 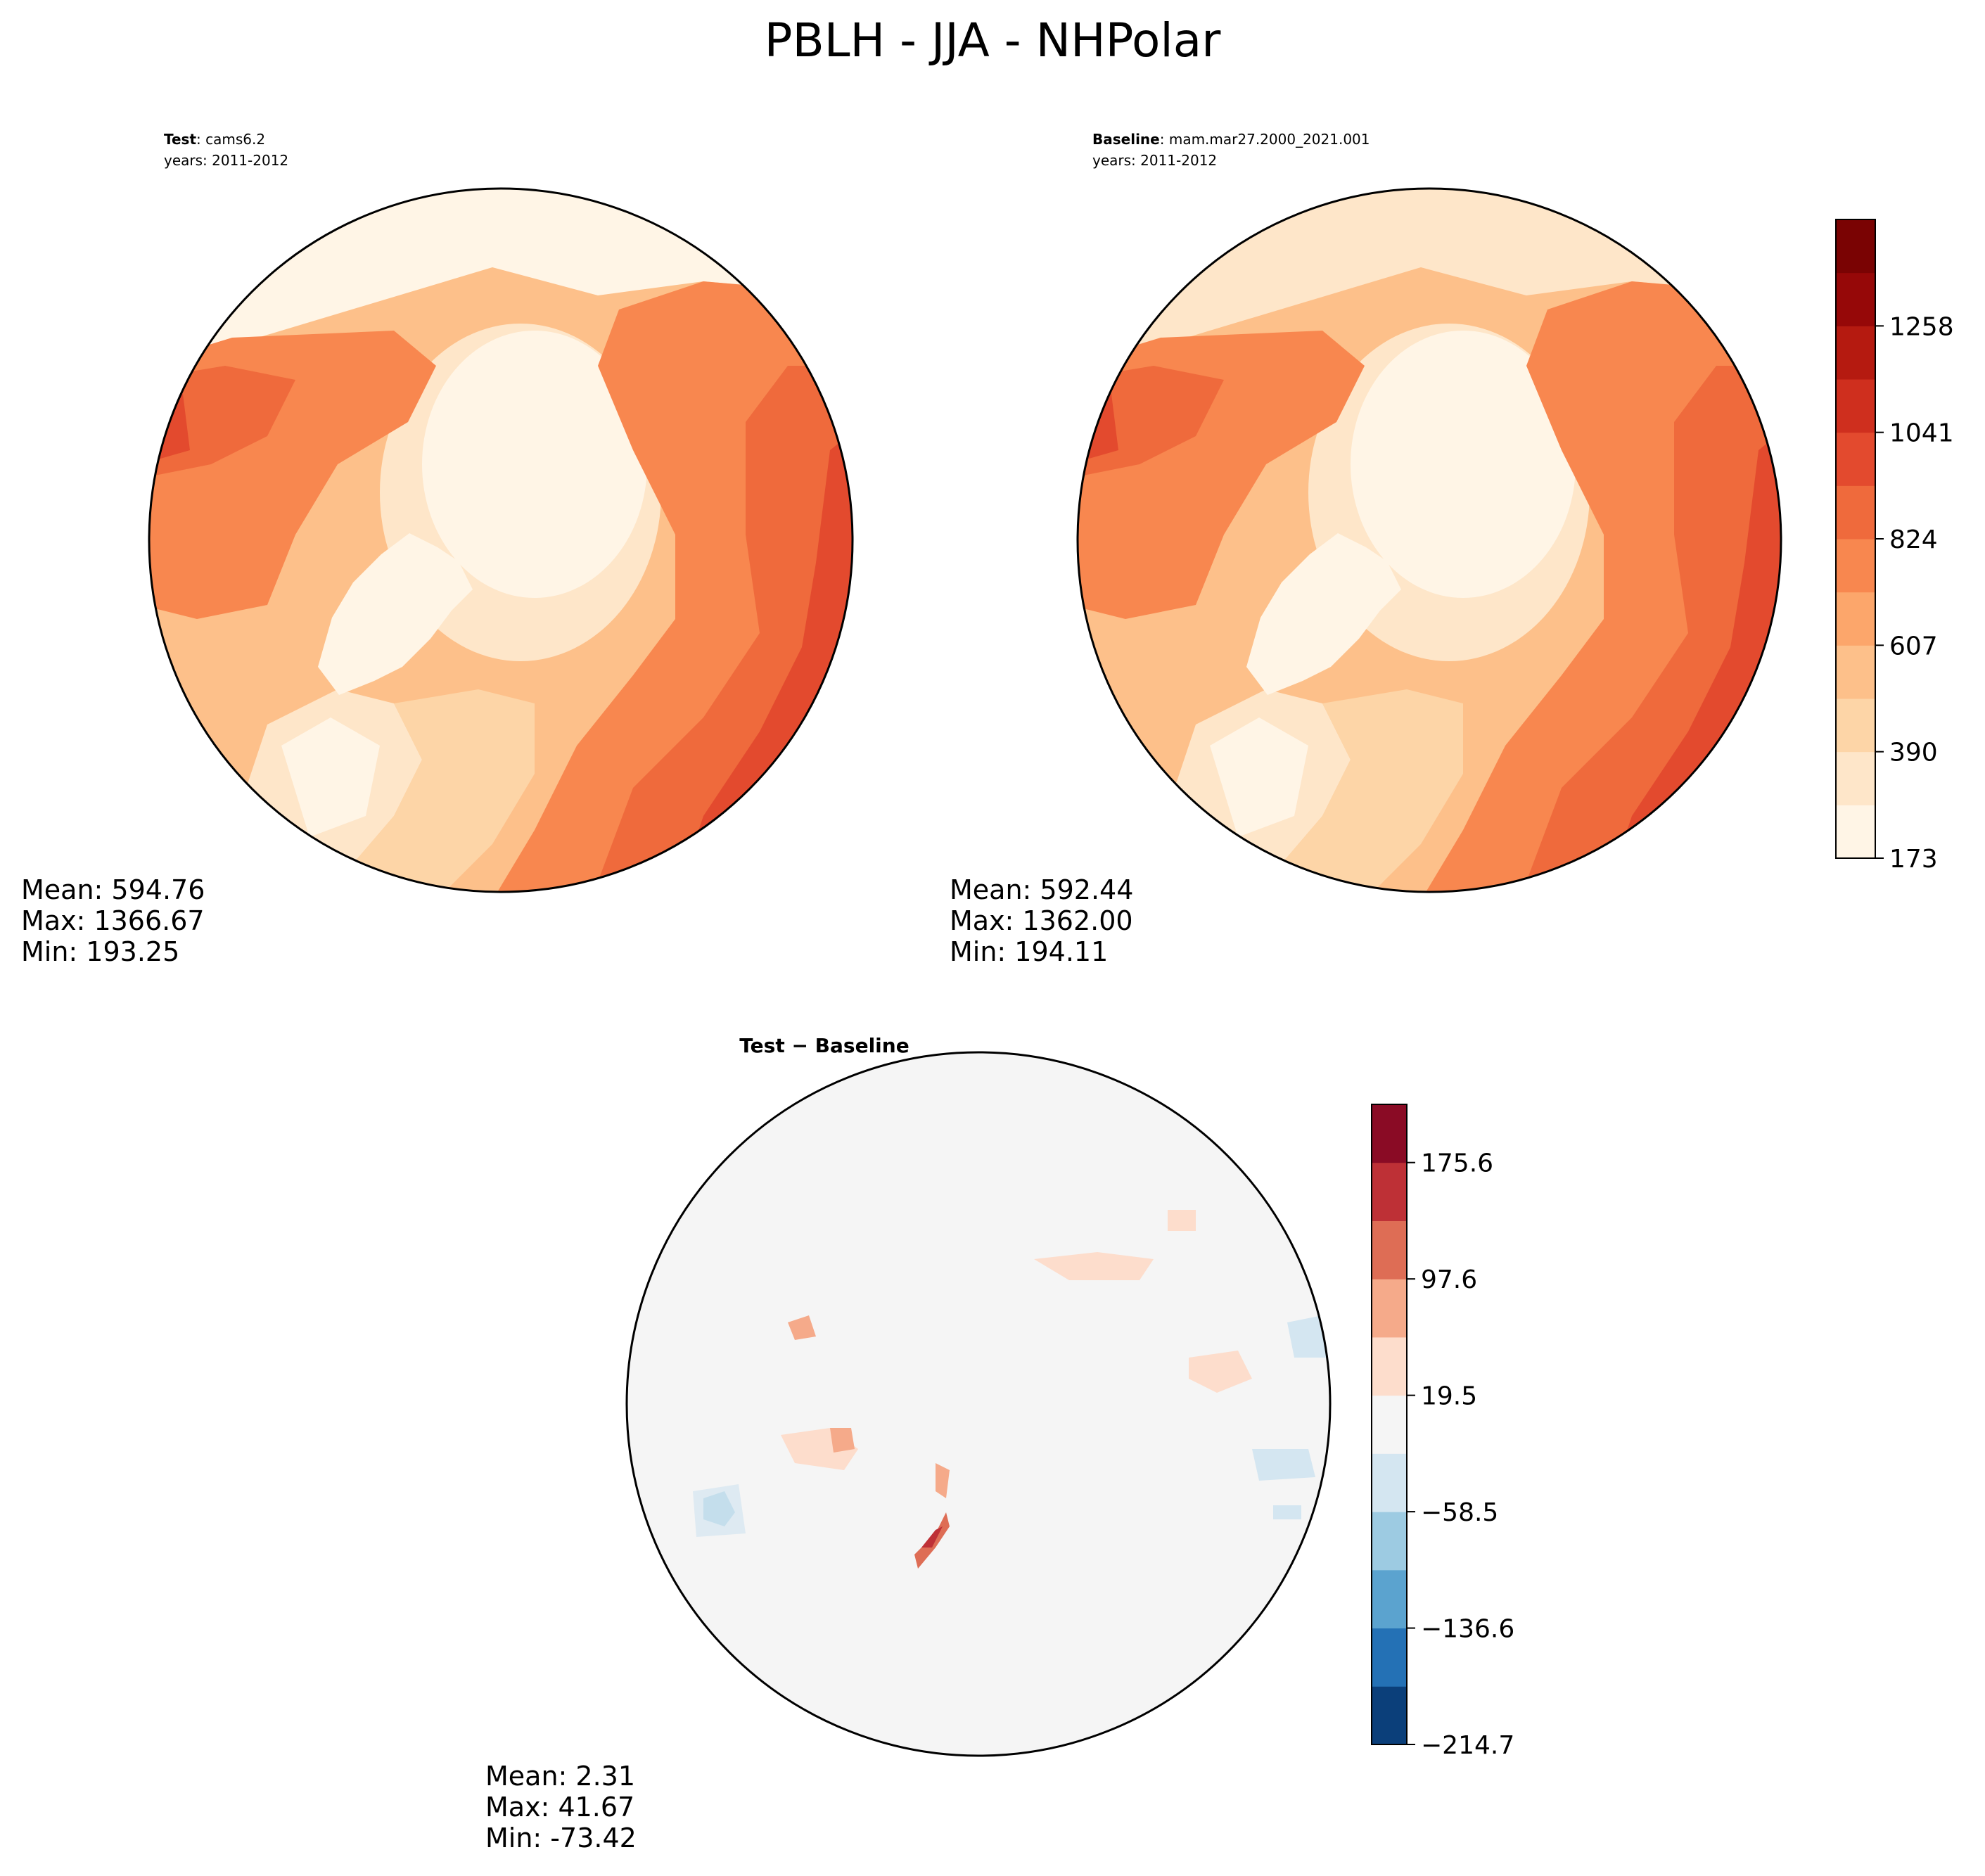 I want to click on main-colorbar: 173 390 607 824 1041 1258, so click(x=1895, y=546).